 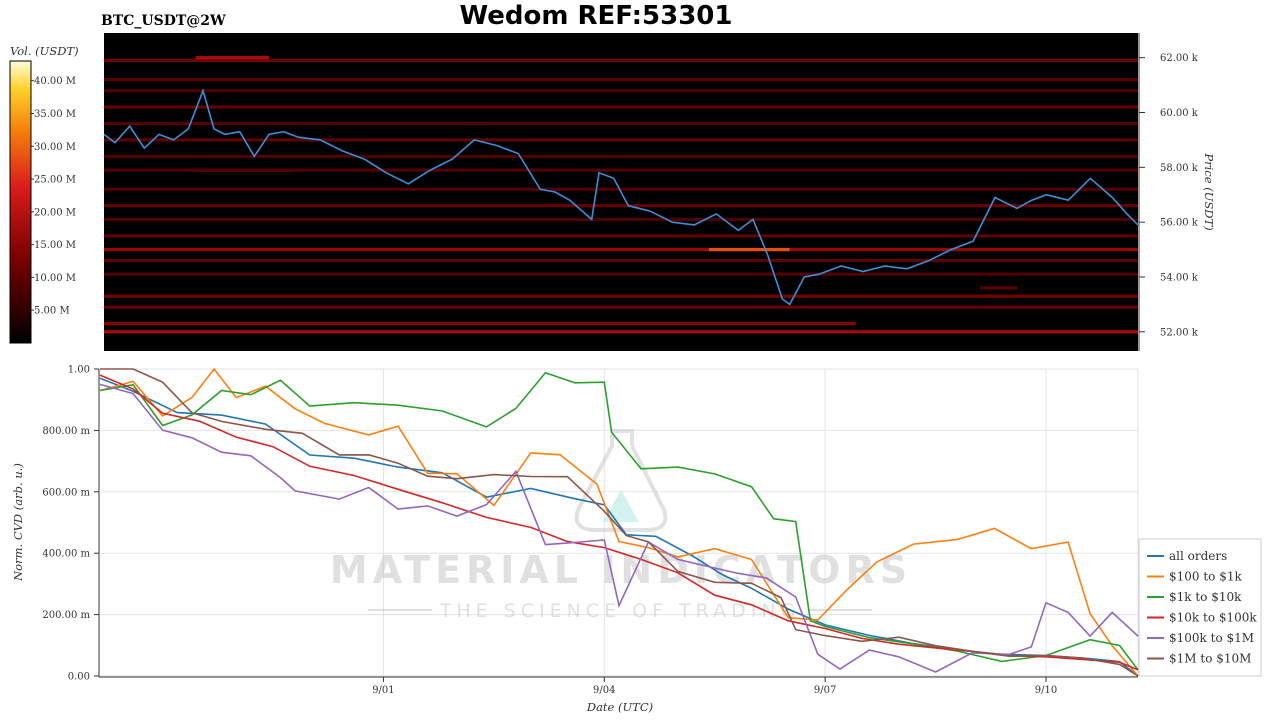 I want to click on cvd-x-tick-label: 9/04, so click(x=604, y=690).